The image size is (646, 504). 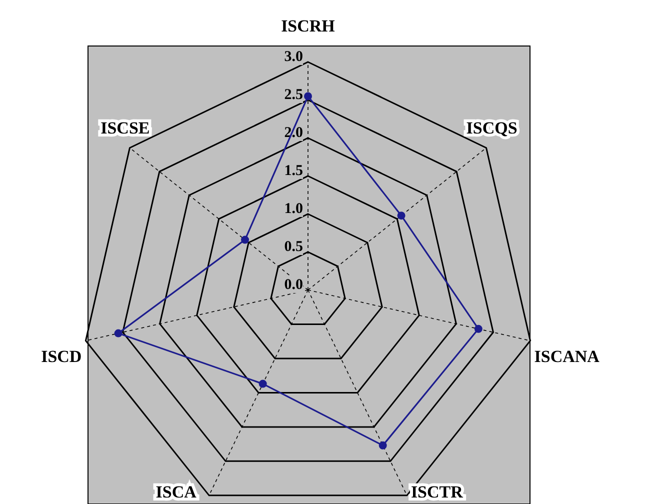 I want to click on spoke-label: ISCSE, so click(x=125, y=128).